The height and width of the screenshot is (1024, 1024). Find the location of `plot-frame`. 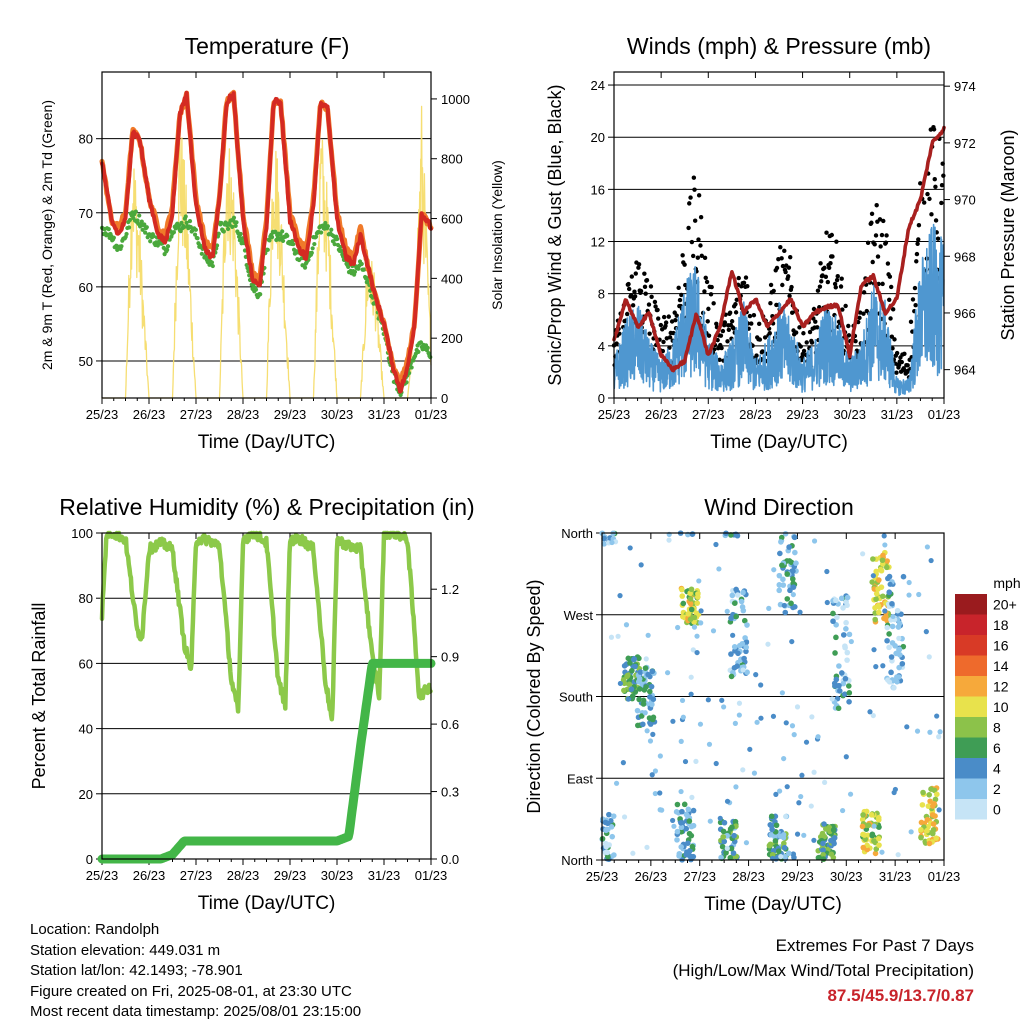

plot-frame is located at coordinates (266, 696).